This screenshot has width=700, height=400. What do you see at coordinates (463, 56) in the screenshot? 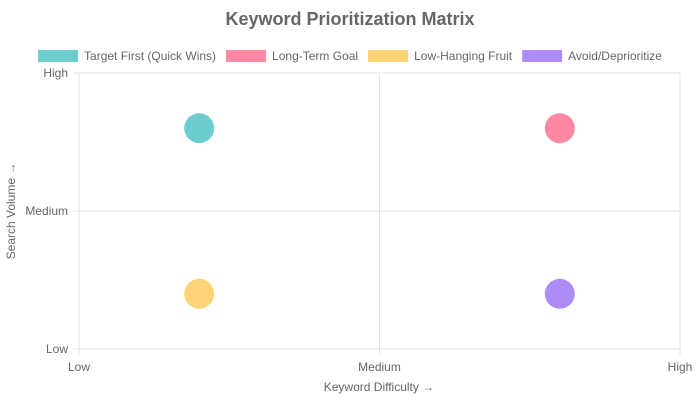
I see `legend-label: Low-Hanging Fruit` at bounding box center [463, 56].